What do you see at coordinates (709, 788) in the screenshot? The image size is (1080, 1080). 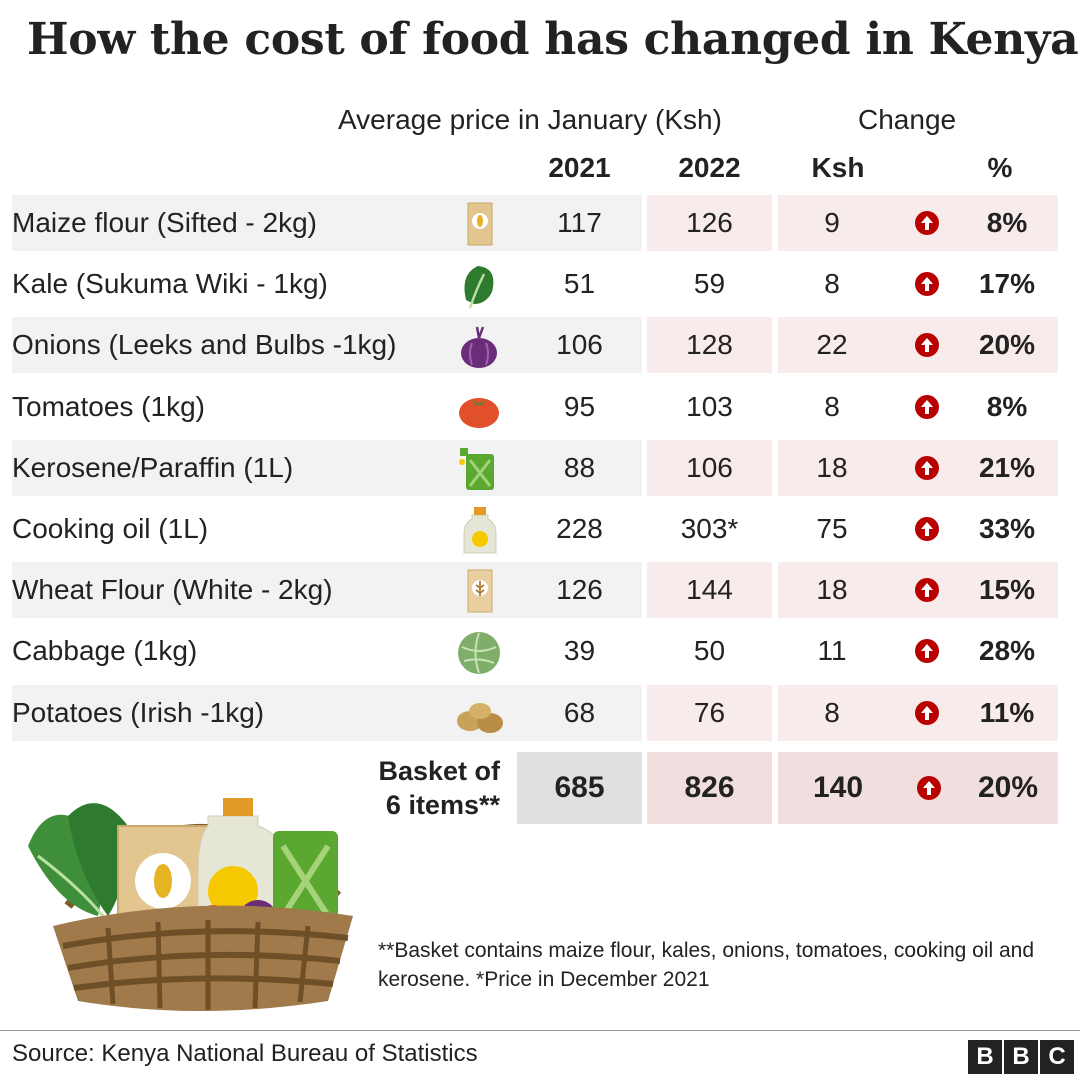 I see `basket-2022-value: 826` at bounding box center [709, 788].